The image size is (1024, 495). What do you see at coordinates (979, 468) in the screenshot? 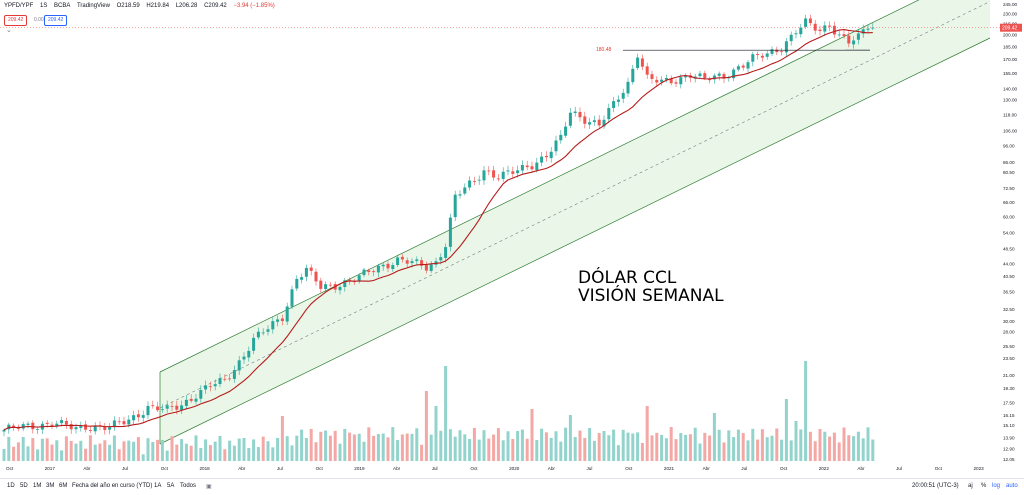
I see `time-tick-label: 2023` at bounding box center [979, 468].